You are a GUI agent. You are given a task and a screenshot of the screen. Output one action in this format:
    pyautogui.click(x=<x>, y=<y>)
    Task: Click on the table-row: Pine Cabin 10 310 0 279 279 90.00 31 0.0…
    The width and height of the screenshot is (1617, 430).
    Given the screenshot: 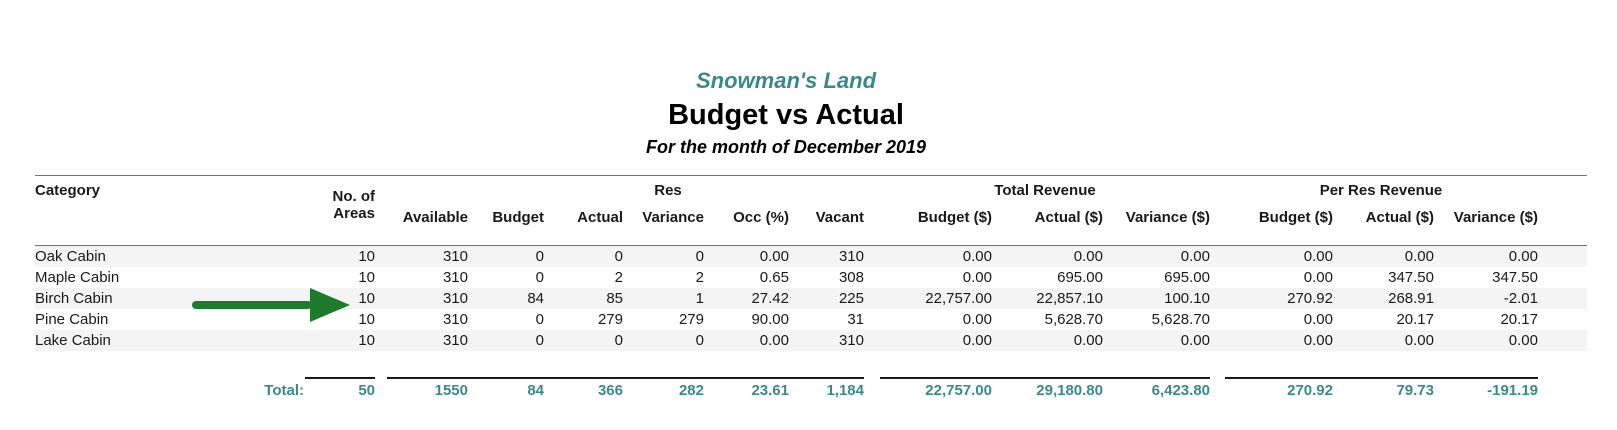 What is the action you would take?
    pyautogui.click(x=811, y=319)
    